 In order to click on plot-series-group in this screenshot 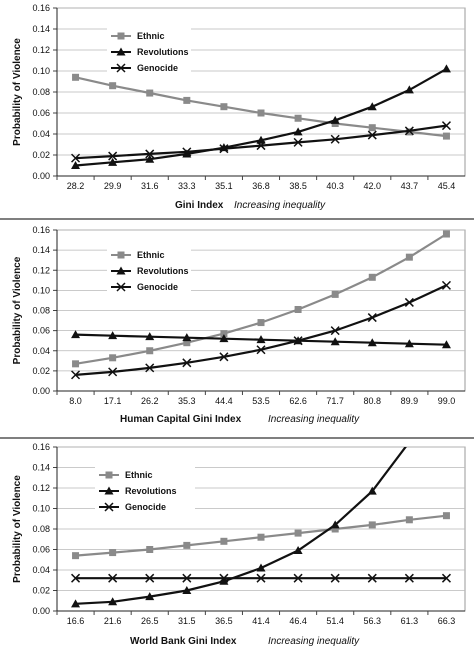, I will do `click(261, 116)`.